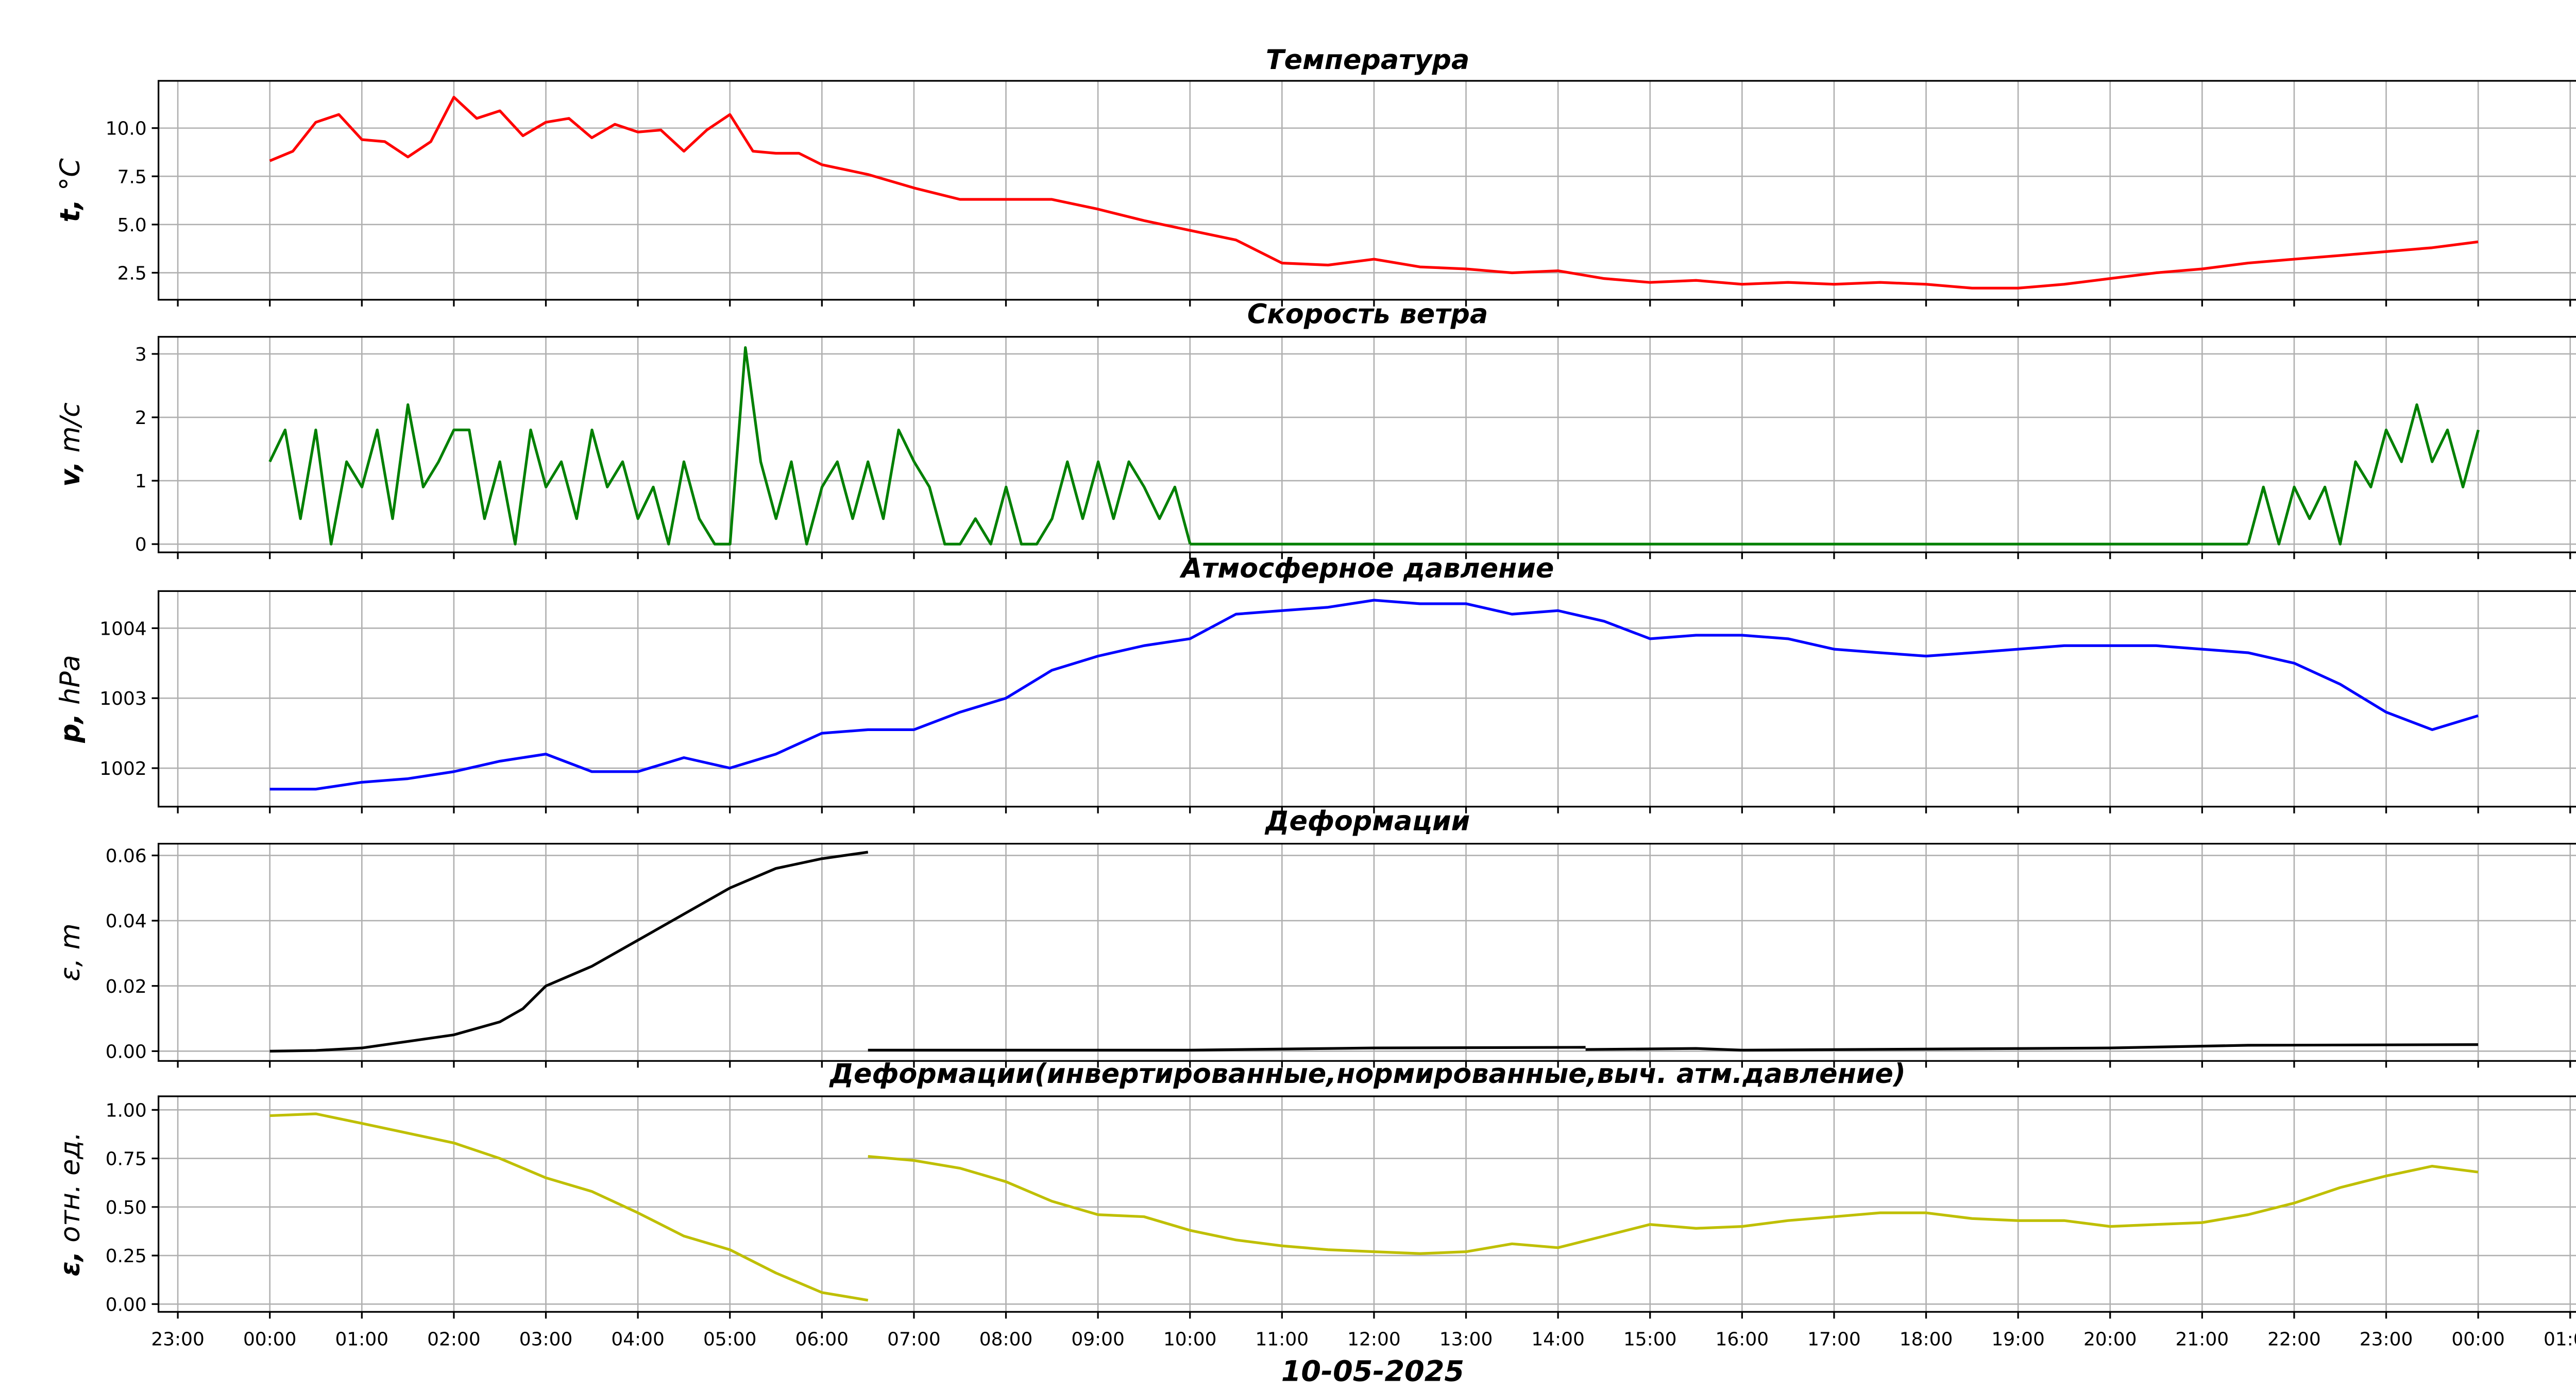 Image resolution: width=2576 pixels, height=1391 pixels. What do you see at coordinates (127, 856) in the screenshot?
I see `y-tick-label: 0.06` at bounding box center [127, 856].